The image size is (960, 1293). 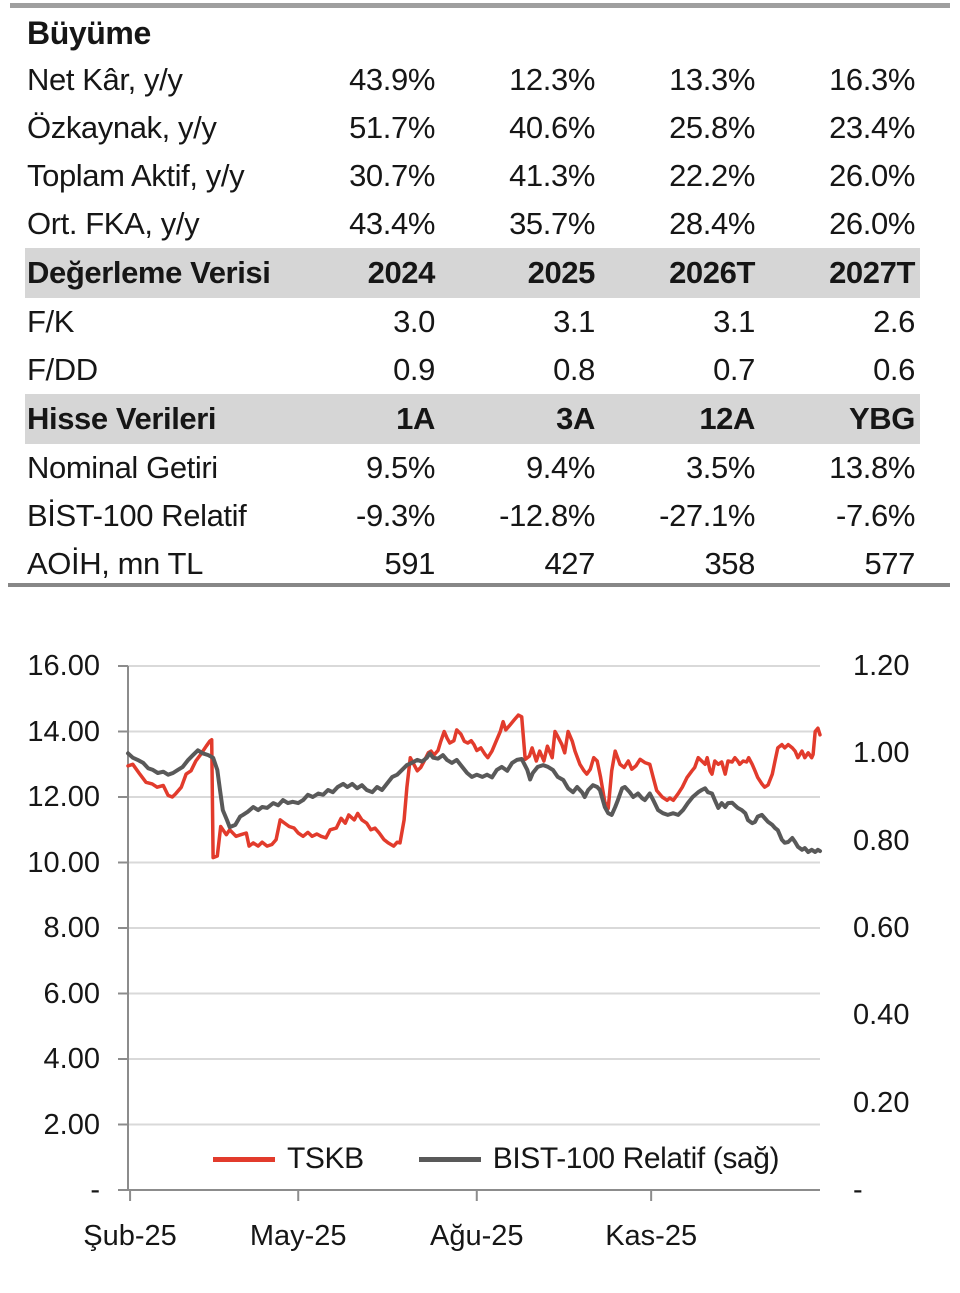 I want to click on left-axis-tick-label: 12.00, so click(x=63, y=797).